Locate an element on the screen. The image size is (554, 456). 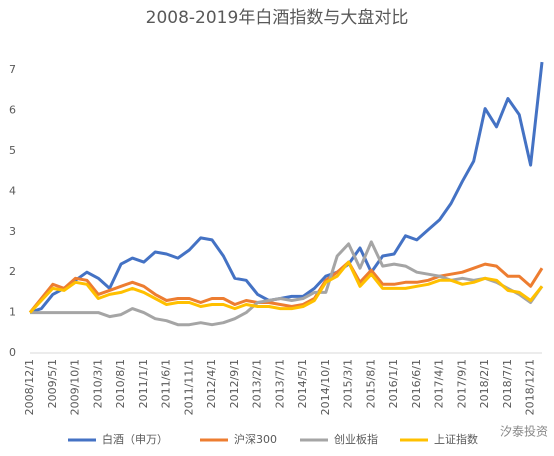
x-tick-label: 2016/6/1 is located at coordinates (416, 383).